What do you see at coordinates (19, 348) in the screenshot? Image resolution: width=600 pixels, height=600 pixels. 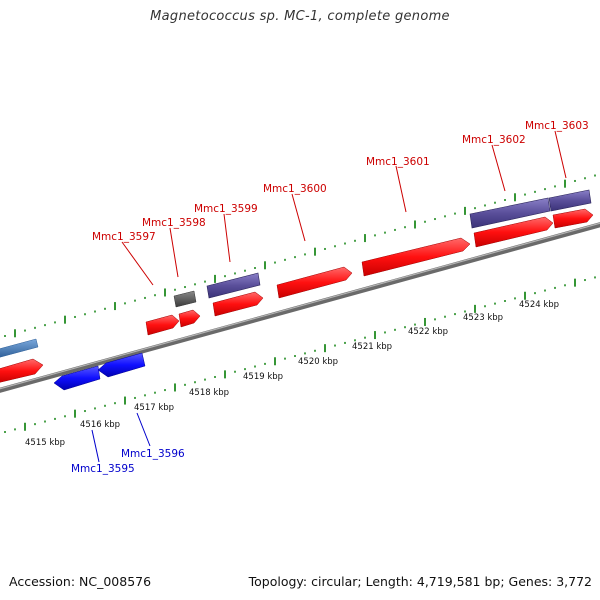 I see `feature-steelblue` at bounding box center [19, 348].